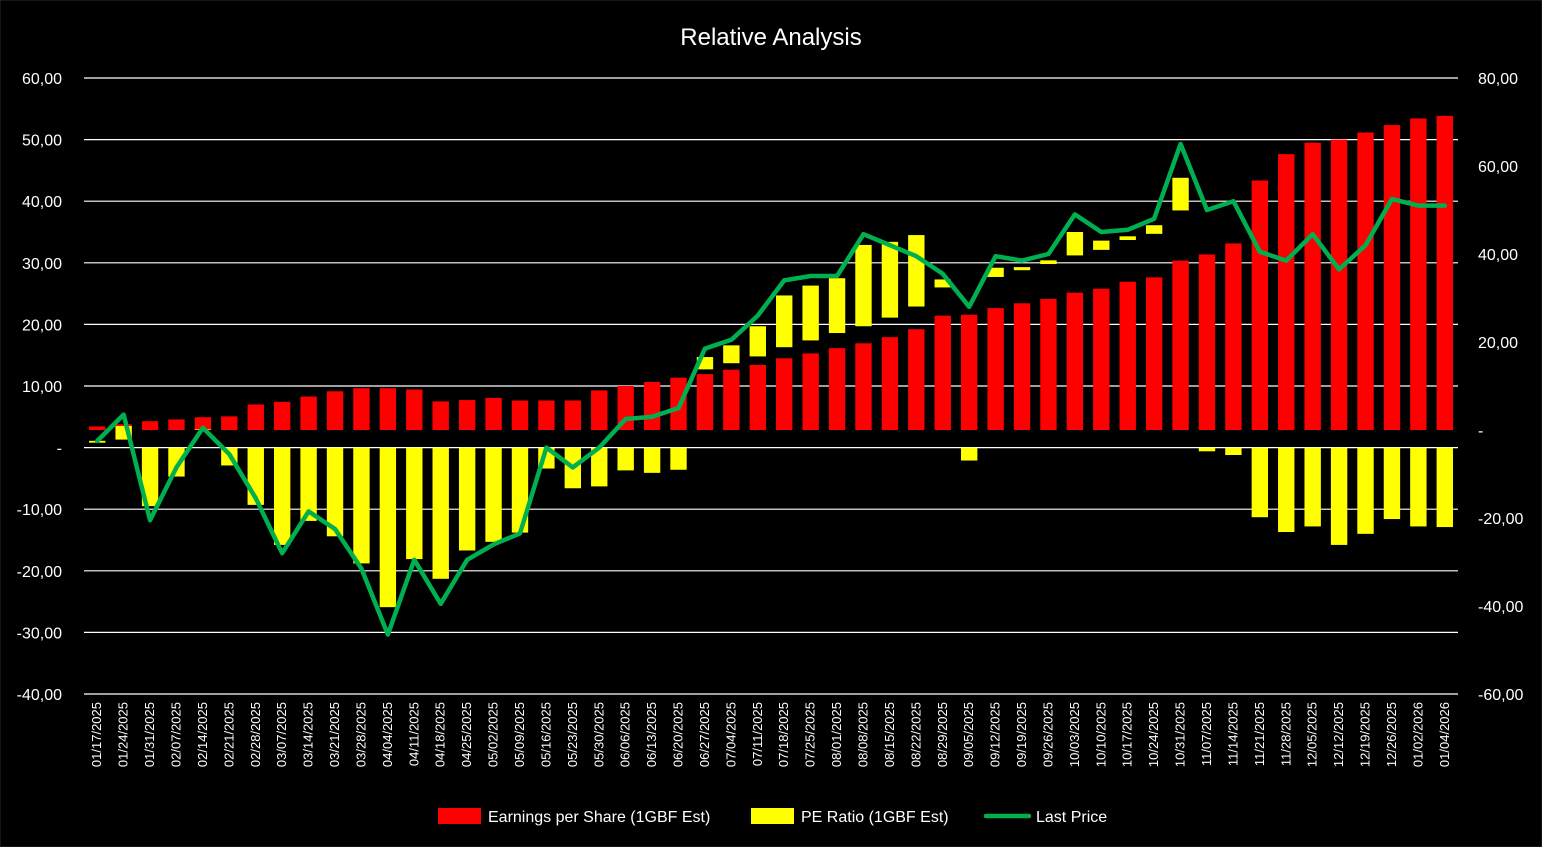 The image size is (1542, 847). What do you see at coordinates (39, 510) in the screenshot?
I see `left-axis-tick-label: -10,00` at bounding box center [39, 510].